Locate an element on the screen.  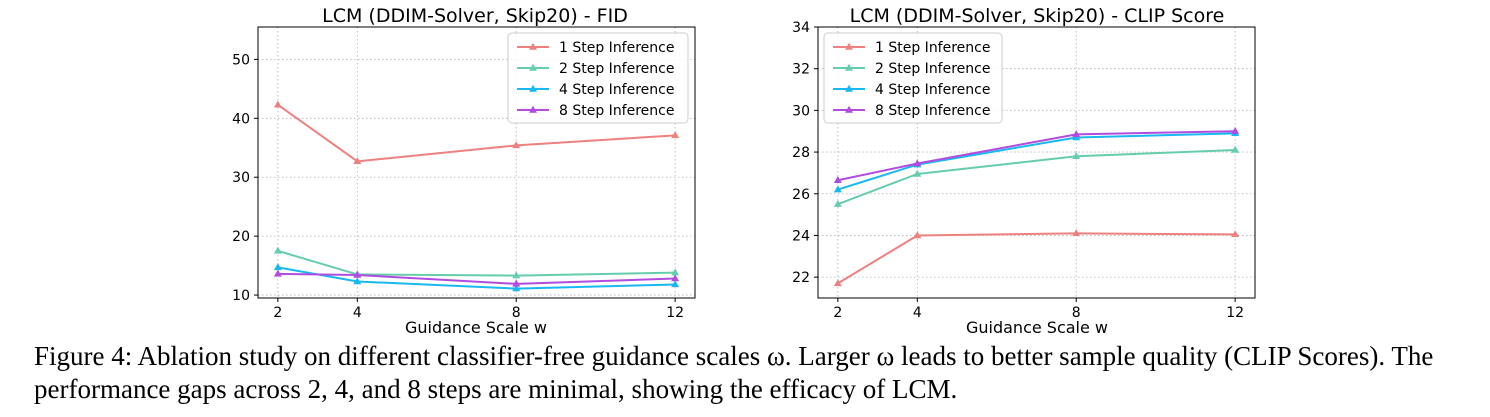
y-tick-label: 34 is located at coordinates (801, 28).